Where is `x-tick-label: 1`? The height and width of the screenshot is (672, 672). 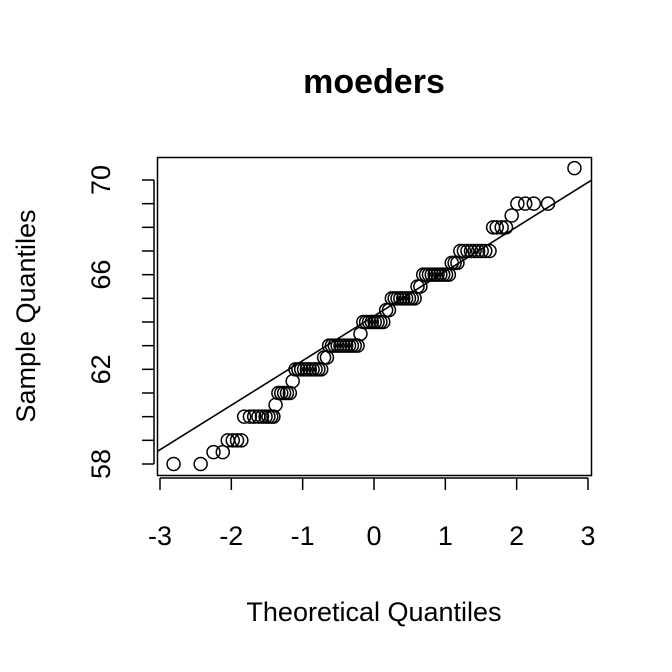 x-tick-label: 1 is located at coordinates (445, 536).